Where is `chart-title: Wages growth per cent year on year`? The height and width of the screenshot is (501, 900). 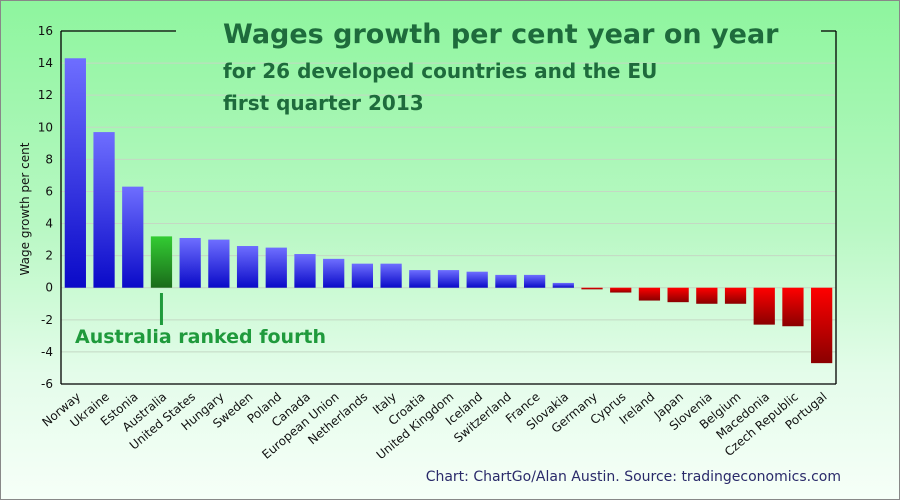
chart-title: Wages growth per cent year on year is located at coordinates (501, 34).